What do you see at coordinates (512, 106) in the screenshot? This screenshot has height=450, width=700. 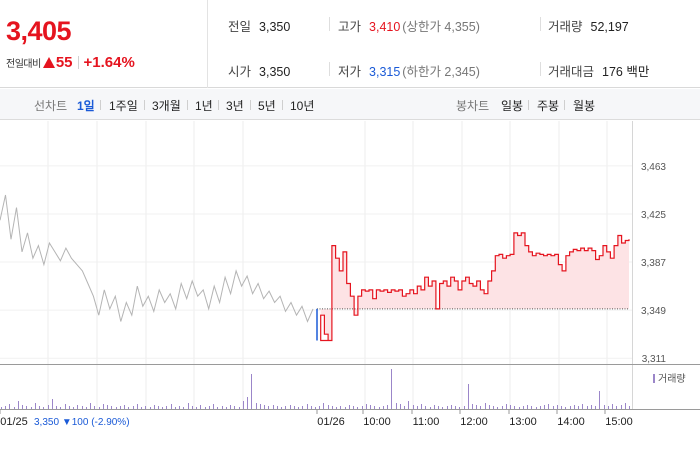 I see `candle-daily-button: 일봉` at bounding box center [512, 106].